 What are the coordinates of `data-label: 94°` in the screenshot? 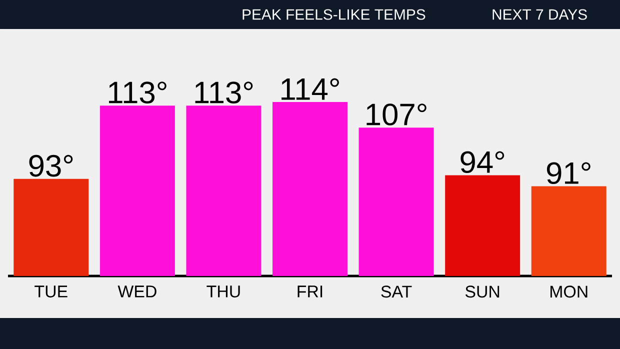 It's located at (482, 162).